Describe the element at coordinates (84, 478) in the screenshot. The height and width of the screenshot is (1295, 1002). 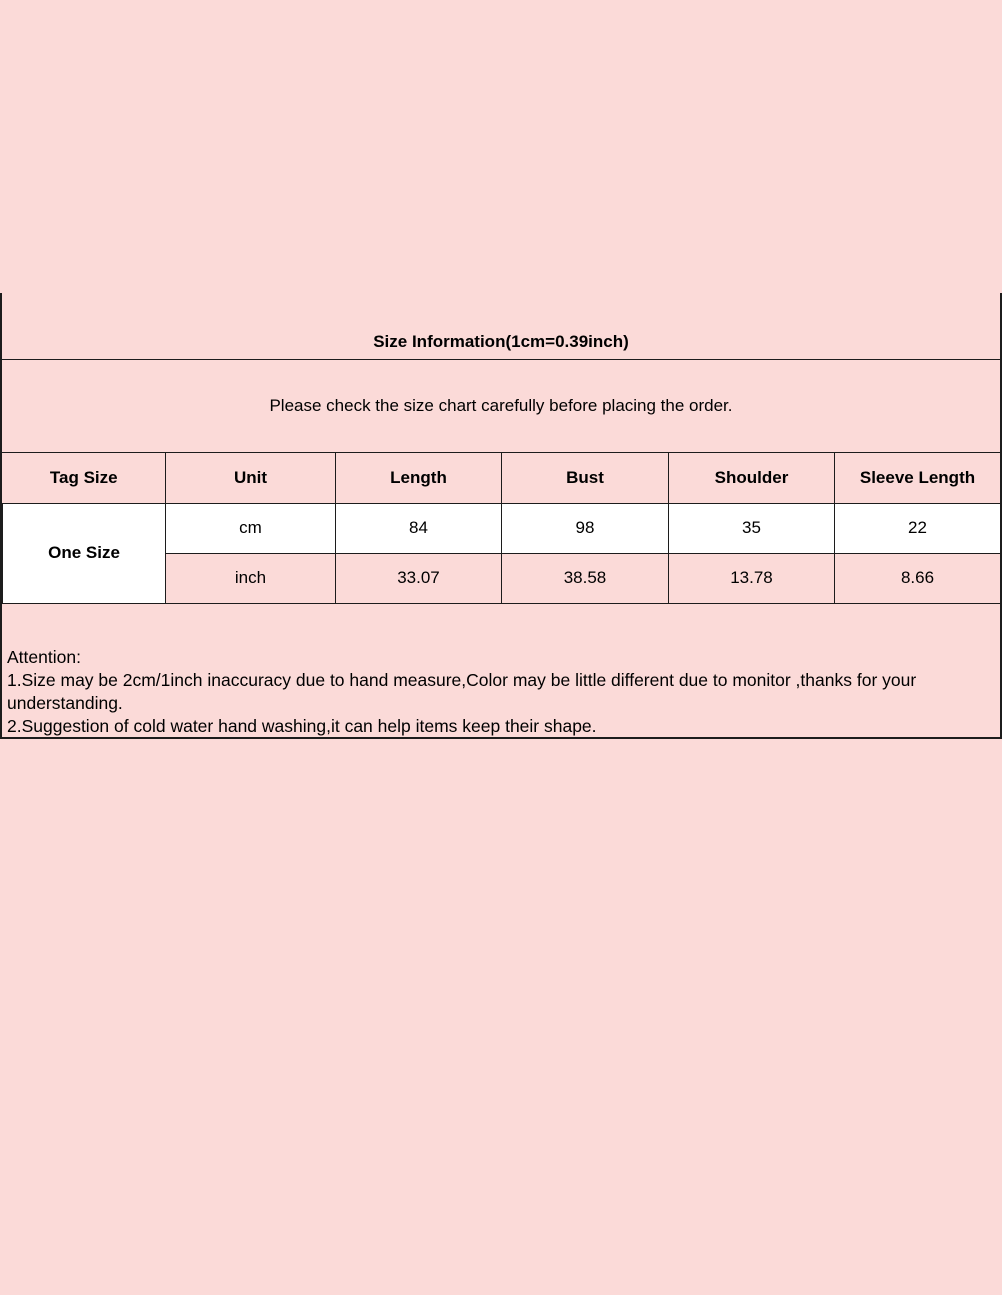
I see `header-tag-size: Tag Size` at that location.